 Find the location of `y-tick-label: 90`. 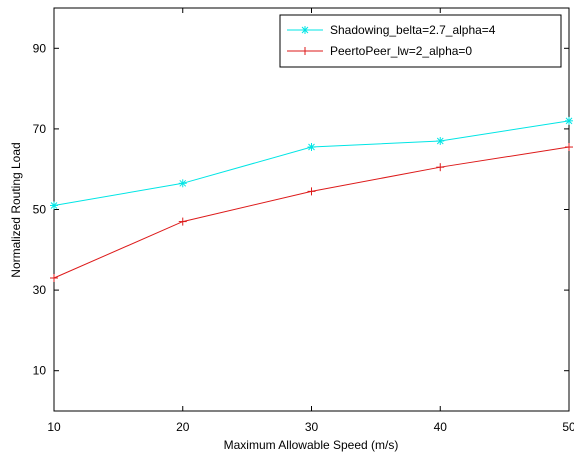

y-tick-label: 90 is located at coordinates (40, 48).